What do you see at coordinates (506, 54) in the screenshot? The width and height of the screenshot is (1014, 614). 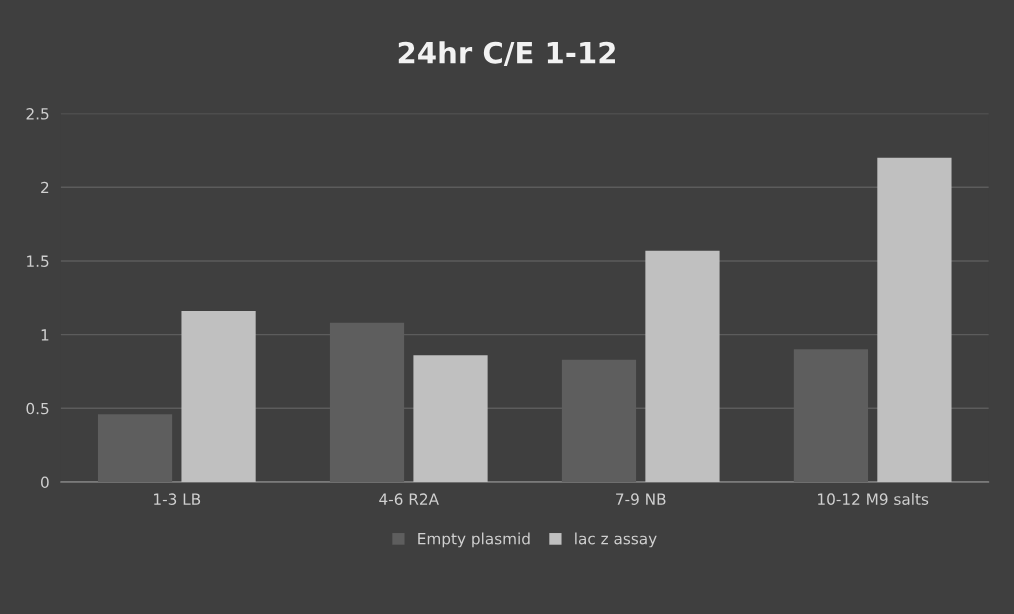 I see `chart-title: 24hr C/E 1-12` at bounding box center [506, 54].